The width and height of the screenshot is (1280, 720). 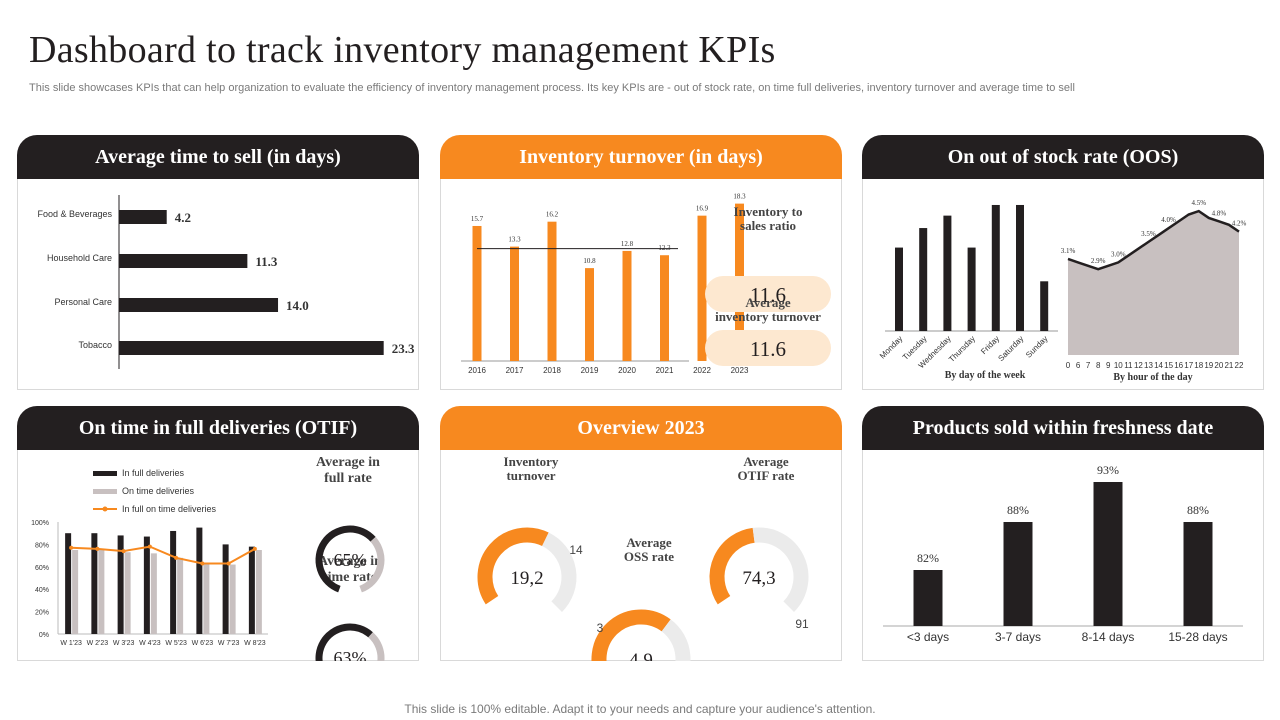 What do you see at coordinates (1188, 365) in the screenshot?
I see `hour-label: 17` at bounding box center [1188, 365].